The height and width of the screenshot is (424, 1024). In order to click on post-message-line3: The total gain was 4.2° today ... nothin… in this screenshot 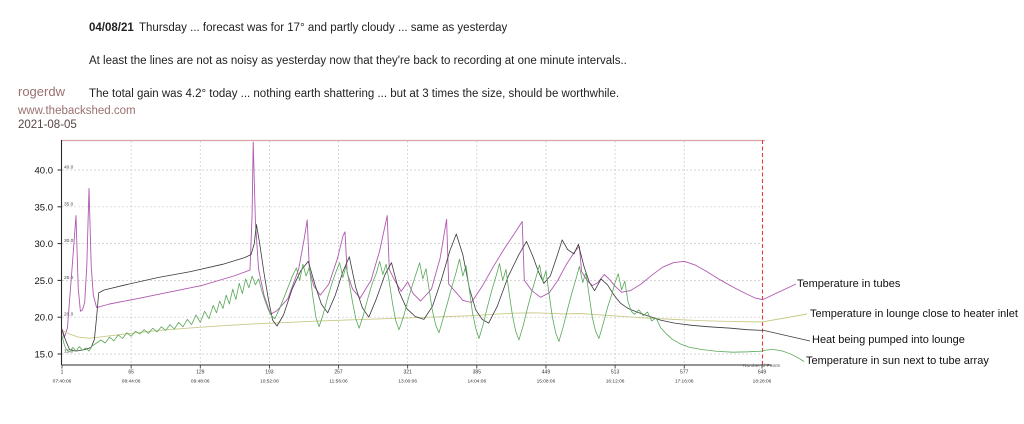, I will do `click(354, 94)`.